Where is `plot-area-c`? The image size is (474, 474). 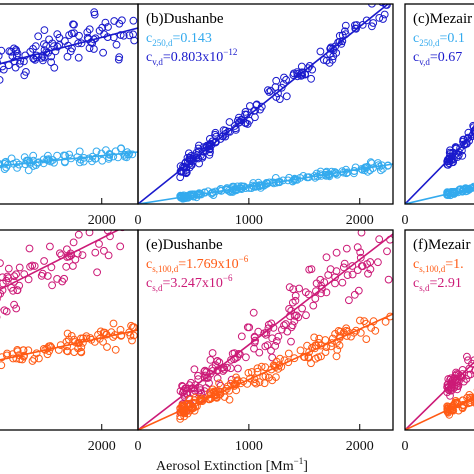
plot-area-c is located at coordinates (439, 162).